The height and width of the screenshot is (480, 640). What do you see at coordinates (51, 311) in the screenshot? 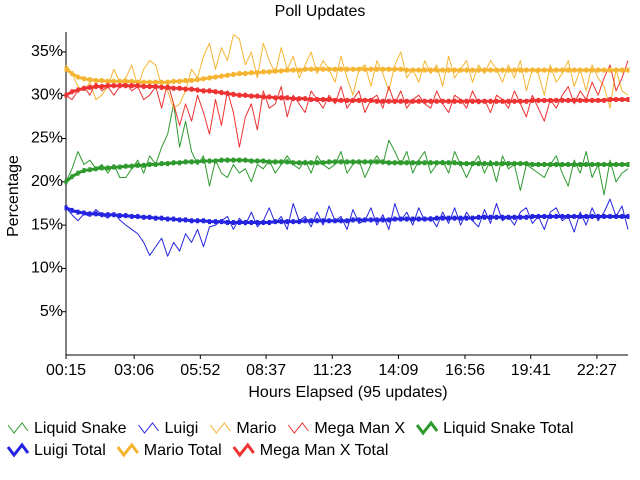
I see `y-tick-label: 5%` at bounding box center [51, 311].